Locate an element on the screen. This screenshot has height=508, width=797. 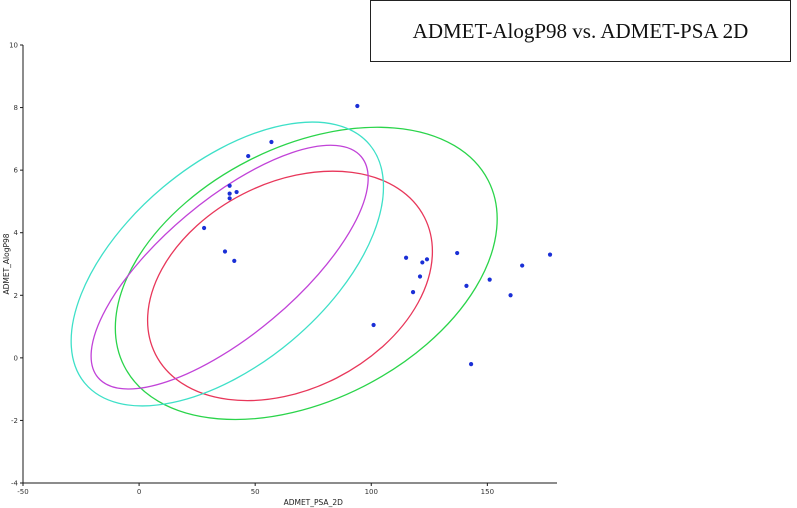
x-axis-title: ADMET_PSA_2D is located at coordinates (314, 502).